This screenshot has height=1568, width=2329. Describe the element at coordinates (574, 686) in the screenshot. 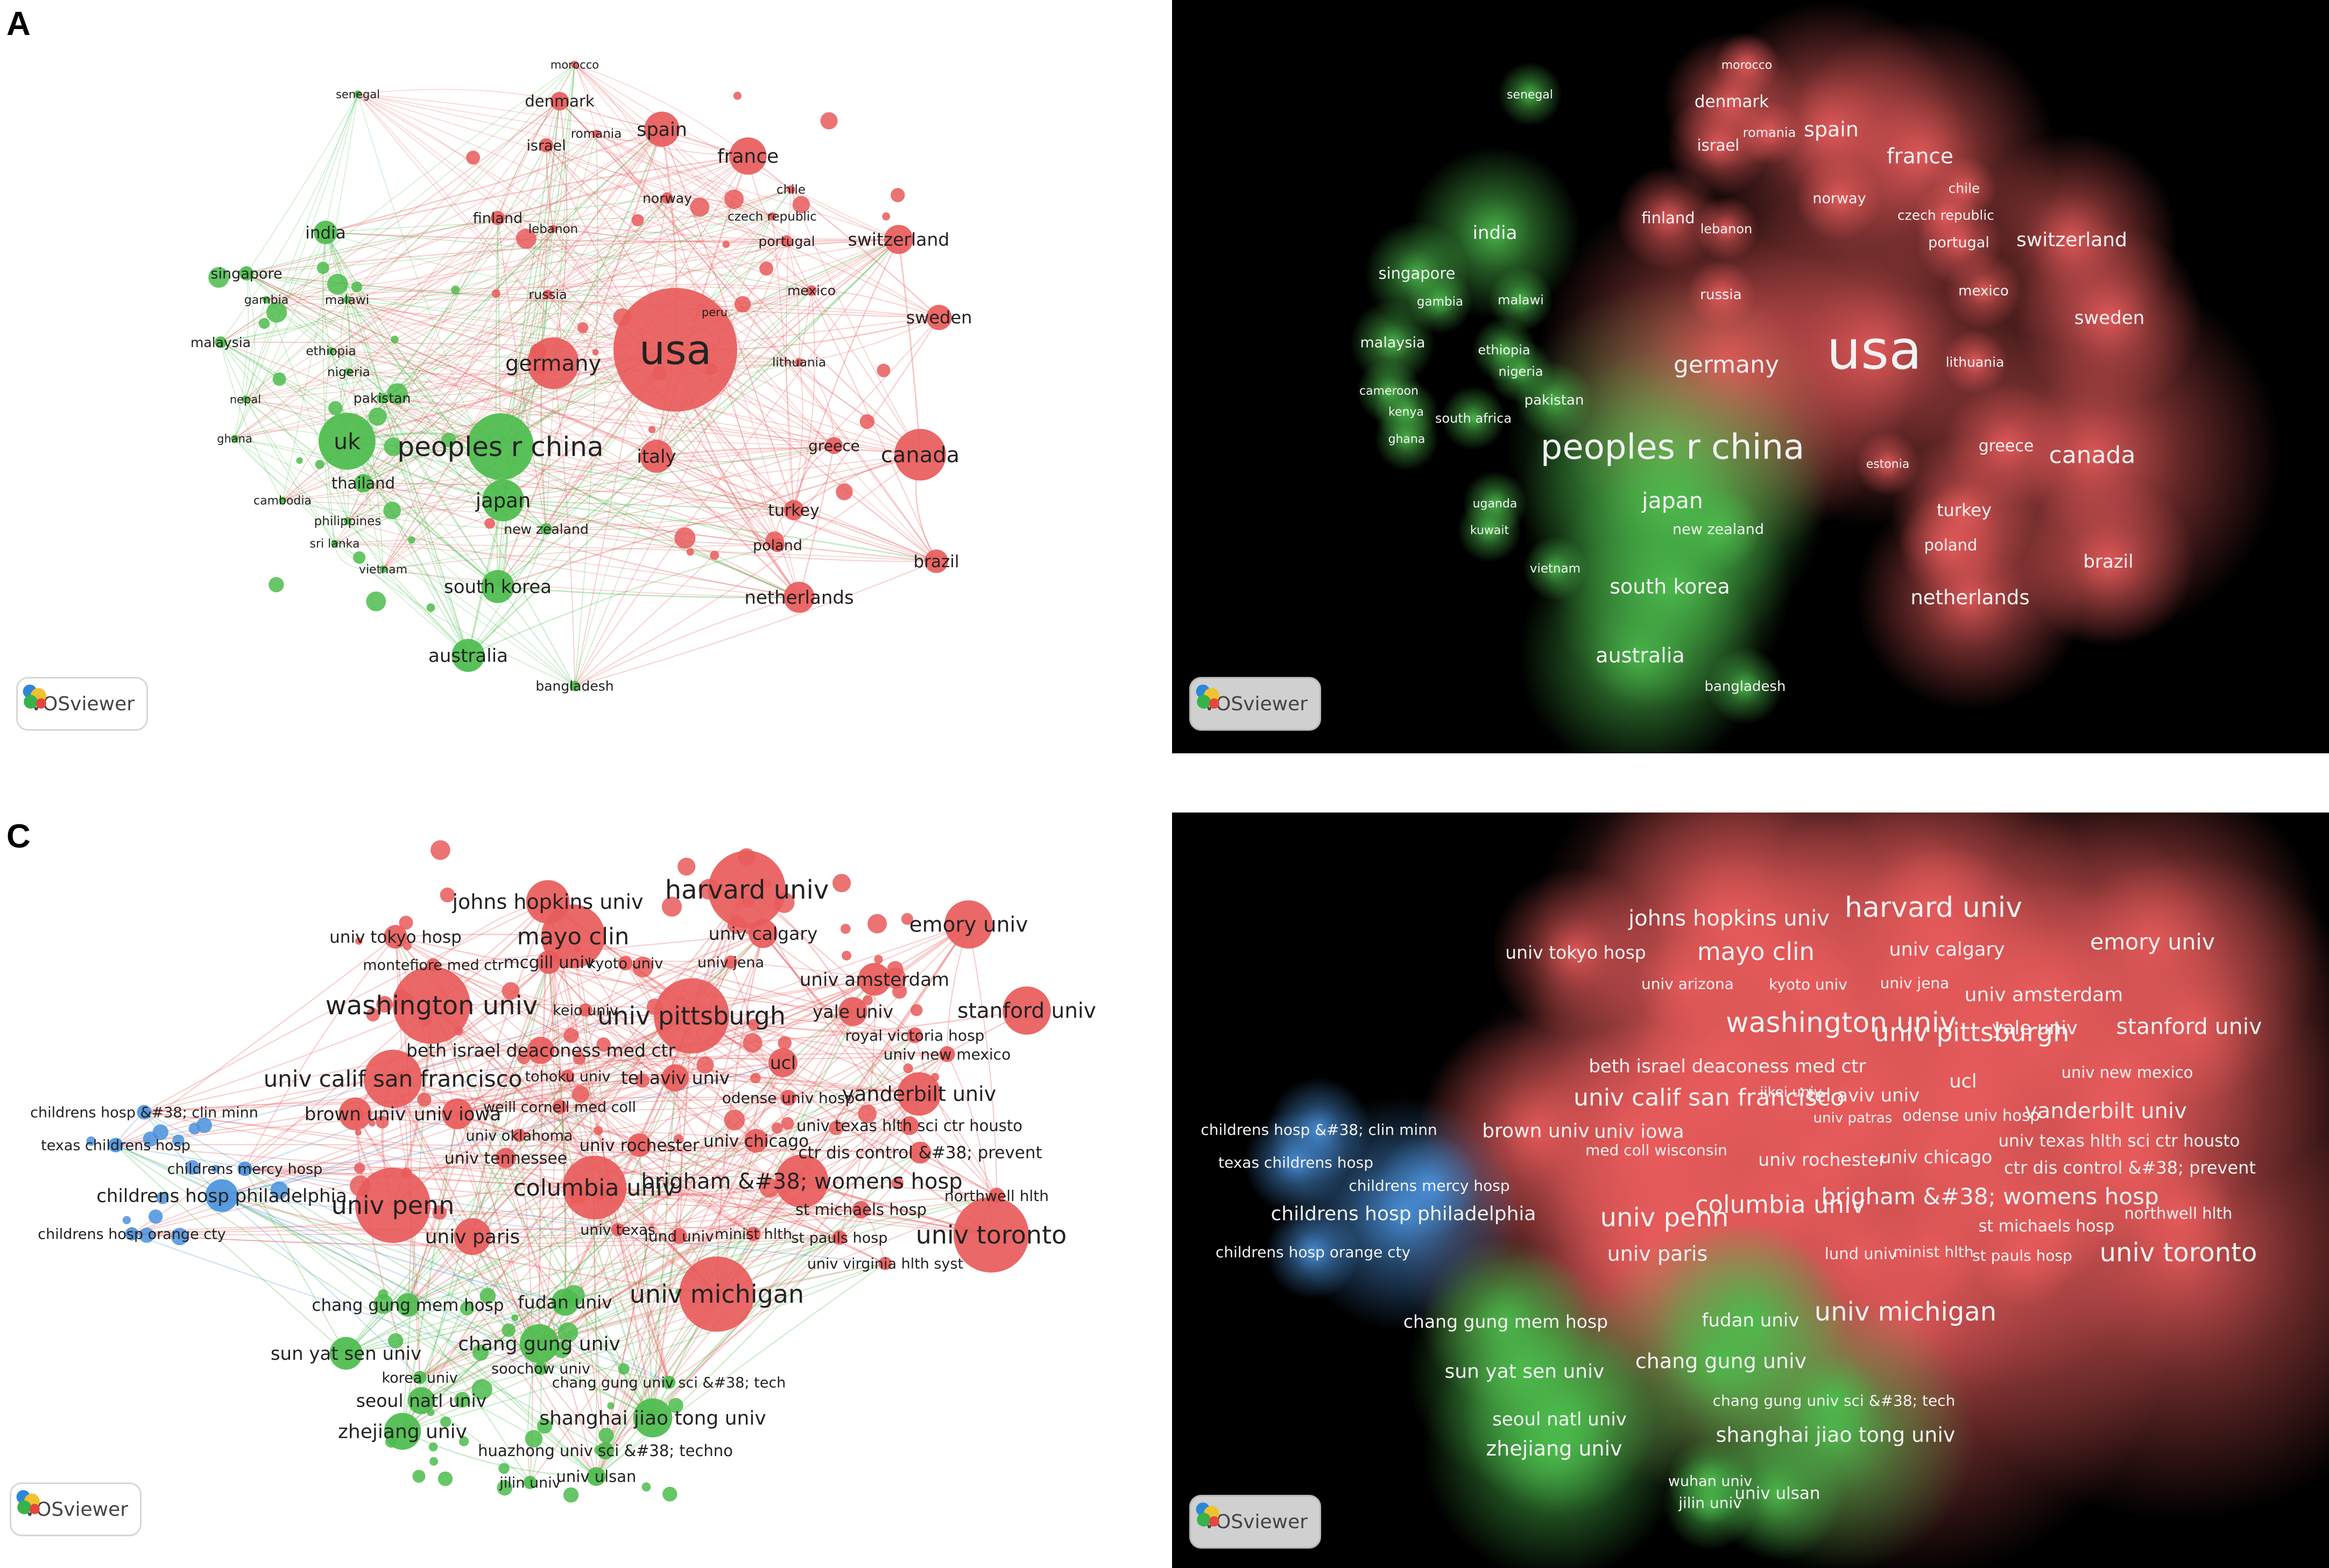

I see `node-bangladesh` at that location.